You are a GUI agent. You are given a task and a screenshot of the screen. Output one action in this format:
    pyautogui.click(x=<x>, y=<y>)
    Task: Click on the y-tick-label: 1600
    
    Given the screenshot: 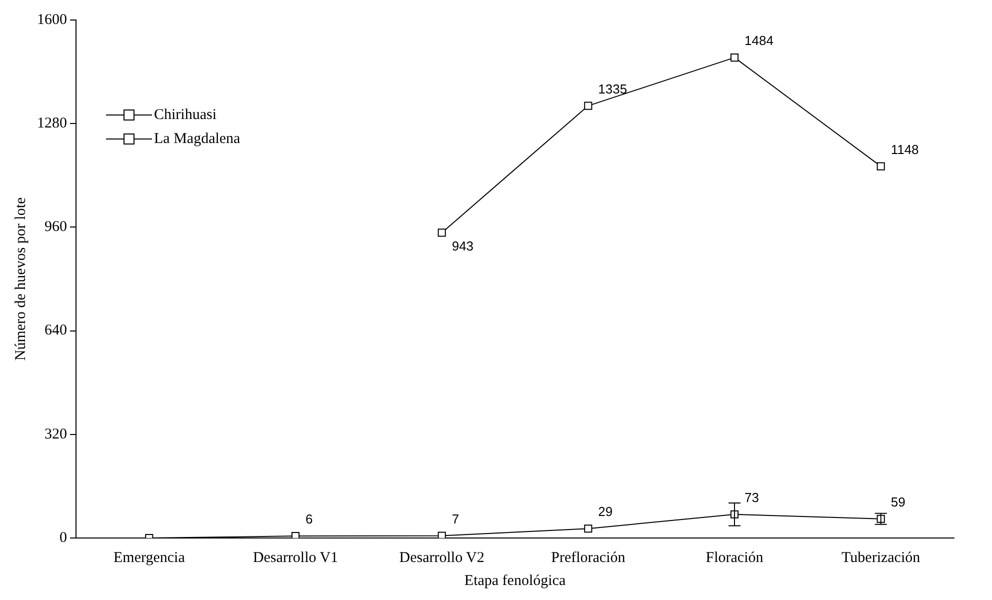 What is the action you would take?
    pyautogui.click(x=52, y=20)
    